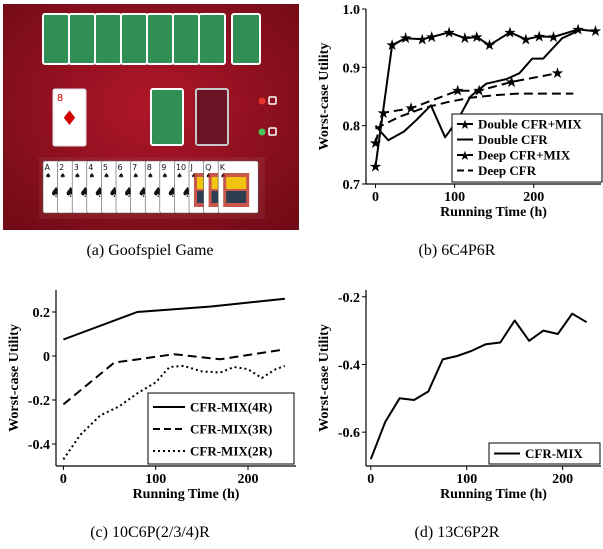 This screenshot has height=549, width=603. I want to click on legend-label: CFR-MIX, so click(554, 453).